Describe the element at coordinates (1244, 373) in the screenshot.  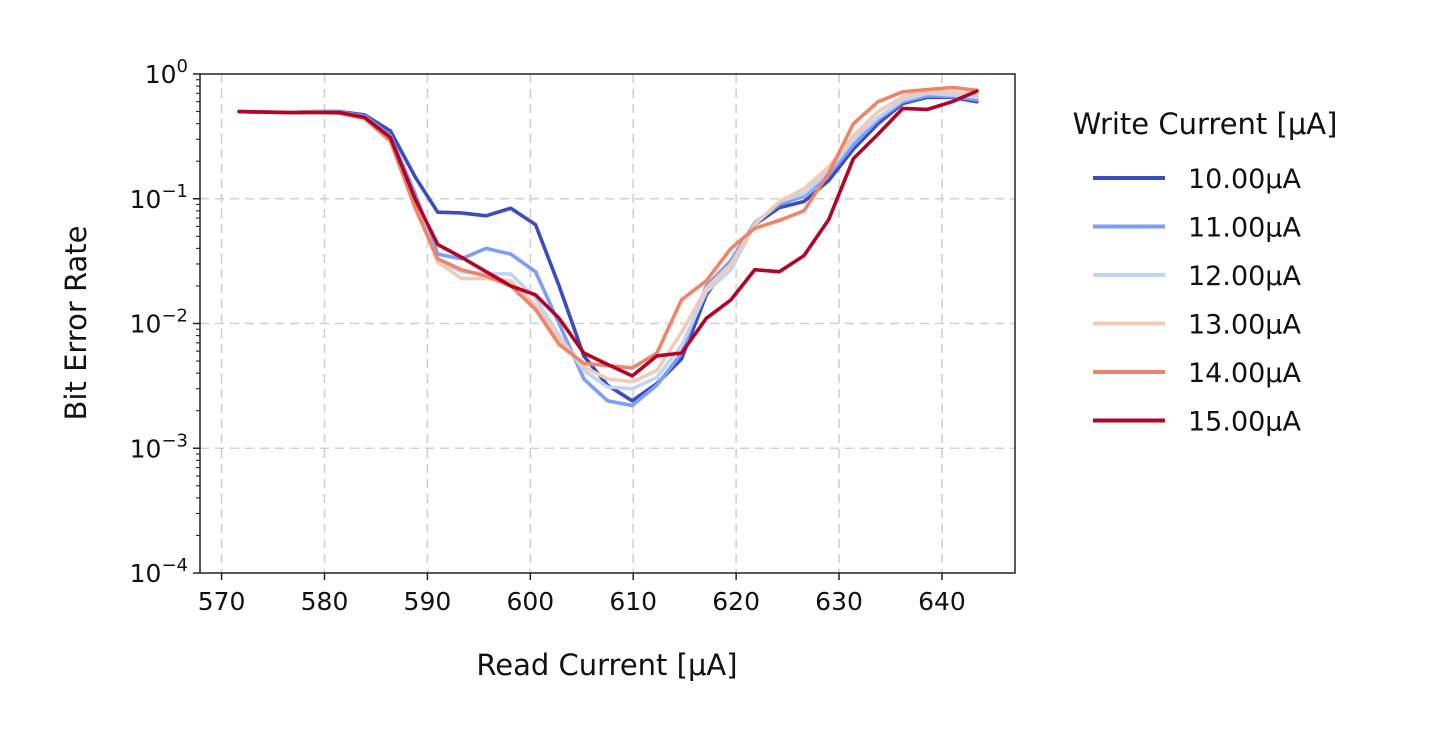
I see `legend-label: 14.00μA` at that location.